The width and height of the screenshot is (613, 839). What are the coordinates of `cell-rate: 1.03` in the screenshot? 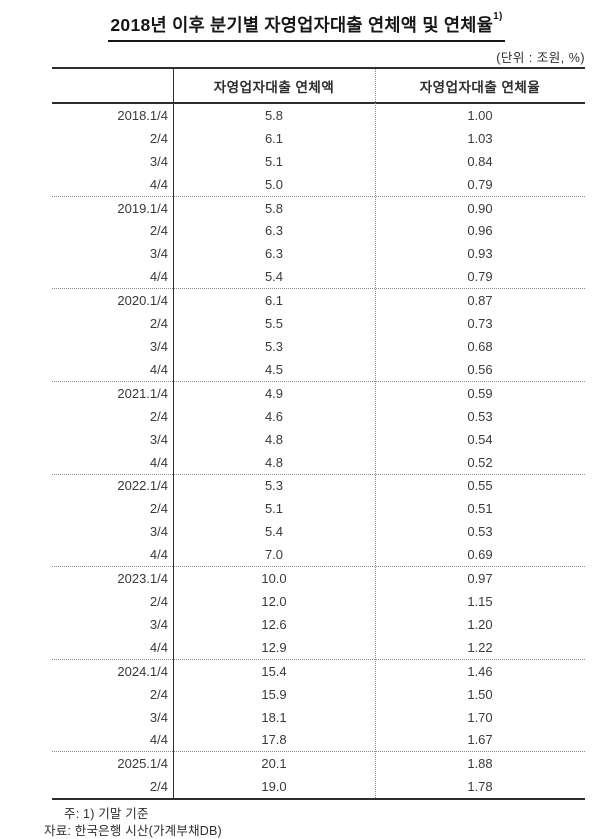 It's located at (480, 138).